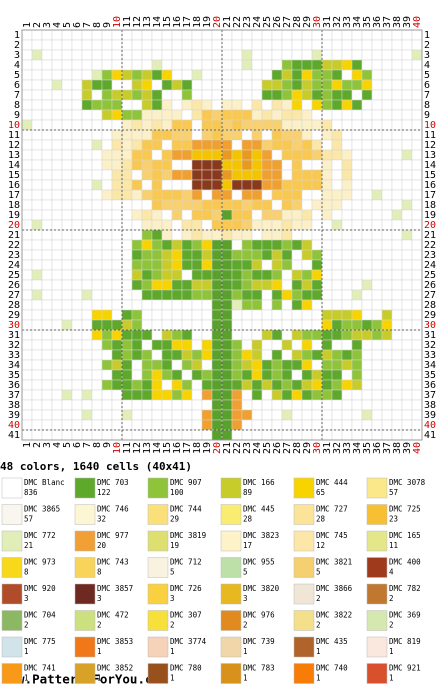  Describe the element at coordinates (188, 535) in the screenshot. I see `legend-name: DMC 3819` at that location.